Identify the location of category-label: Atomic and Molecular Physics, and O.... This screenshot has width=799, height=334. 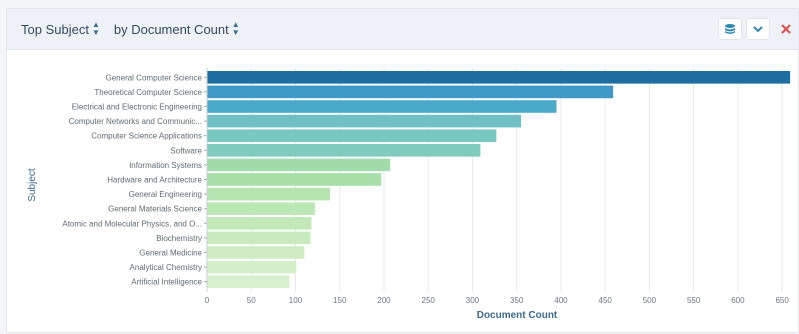
(132, 223).